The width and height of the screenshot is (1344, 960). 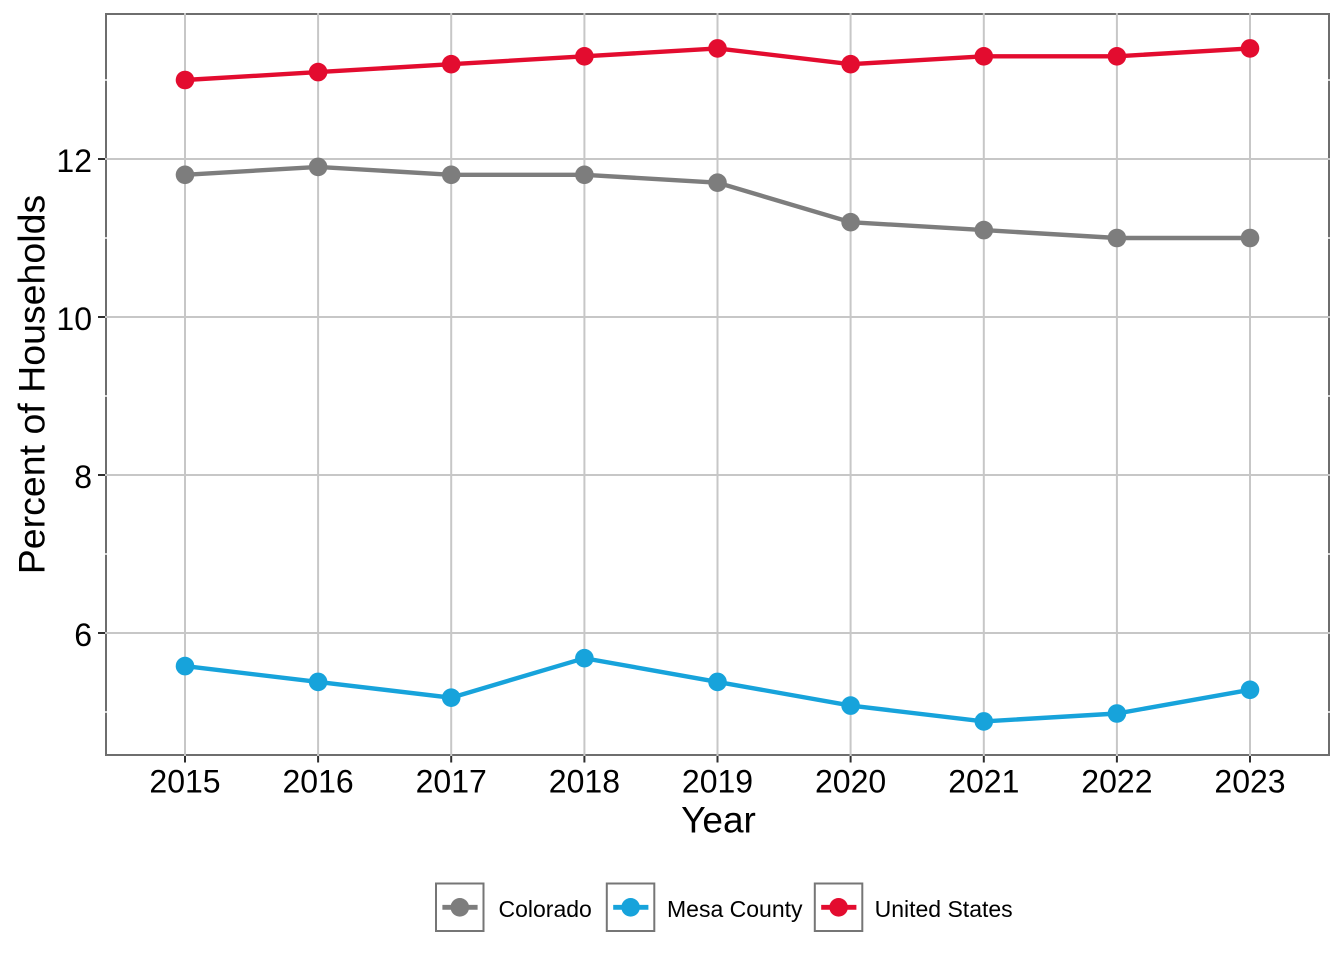 I want to click on svg-text: 2016, so click(x=318, y=782).